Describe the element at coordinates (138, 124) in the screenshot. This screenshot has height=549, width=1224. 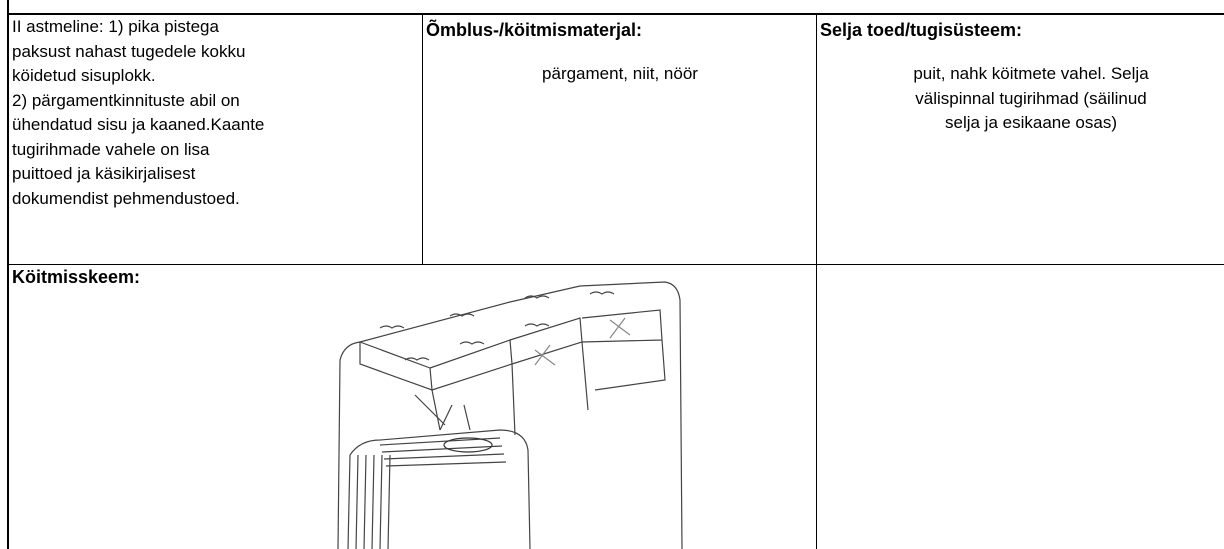
I see `text-line: ühendatud sisu ja kaaned.Kaante` at that location.